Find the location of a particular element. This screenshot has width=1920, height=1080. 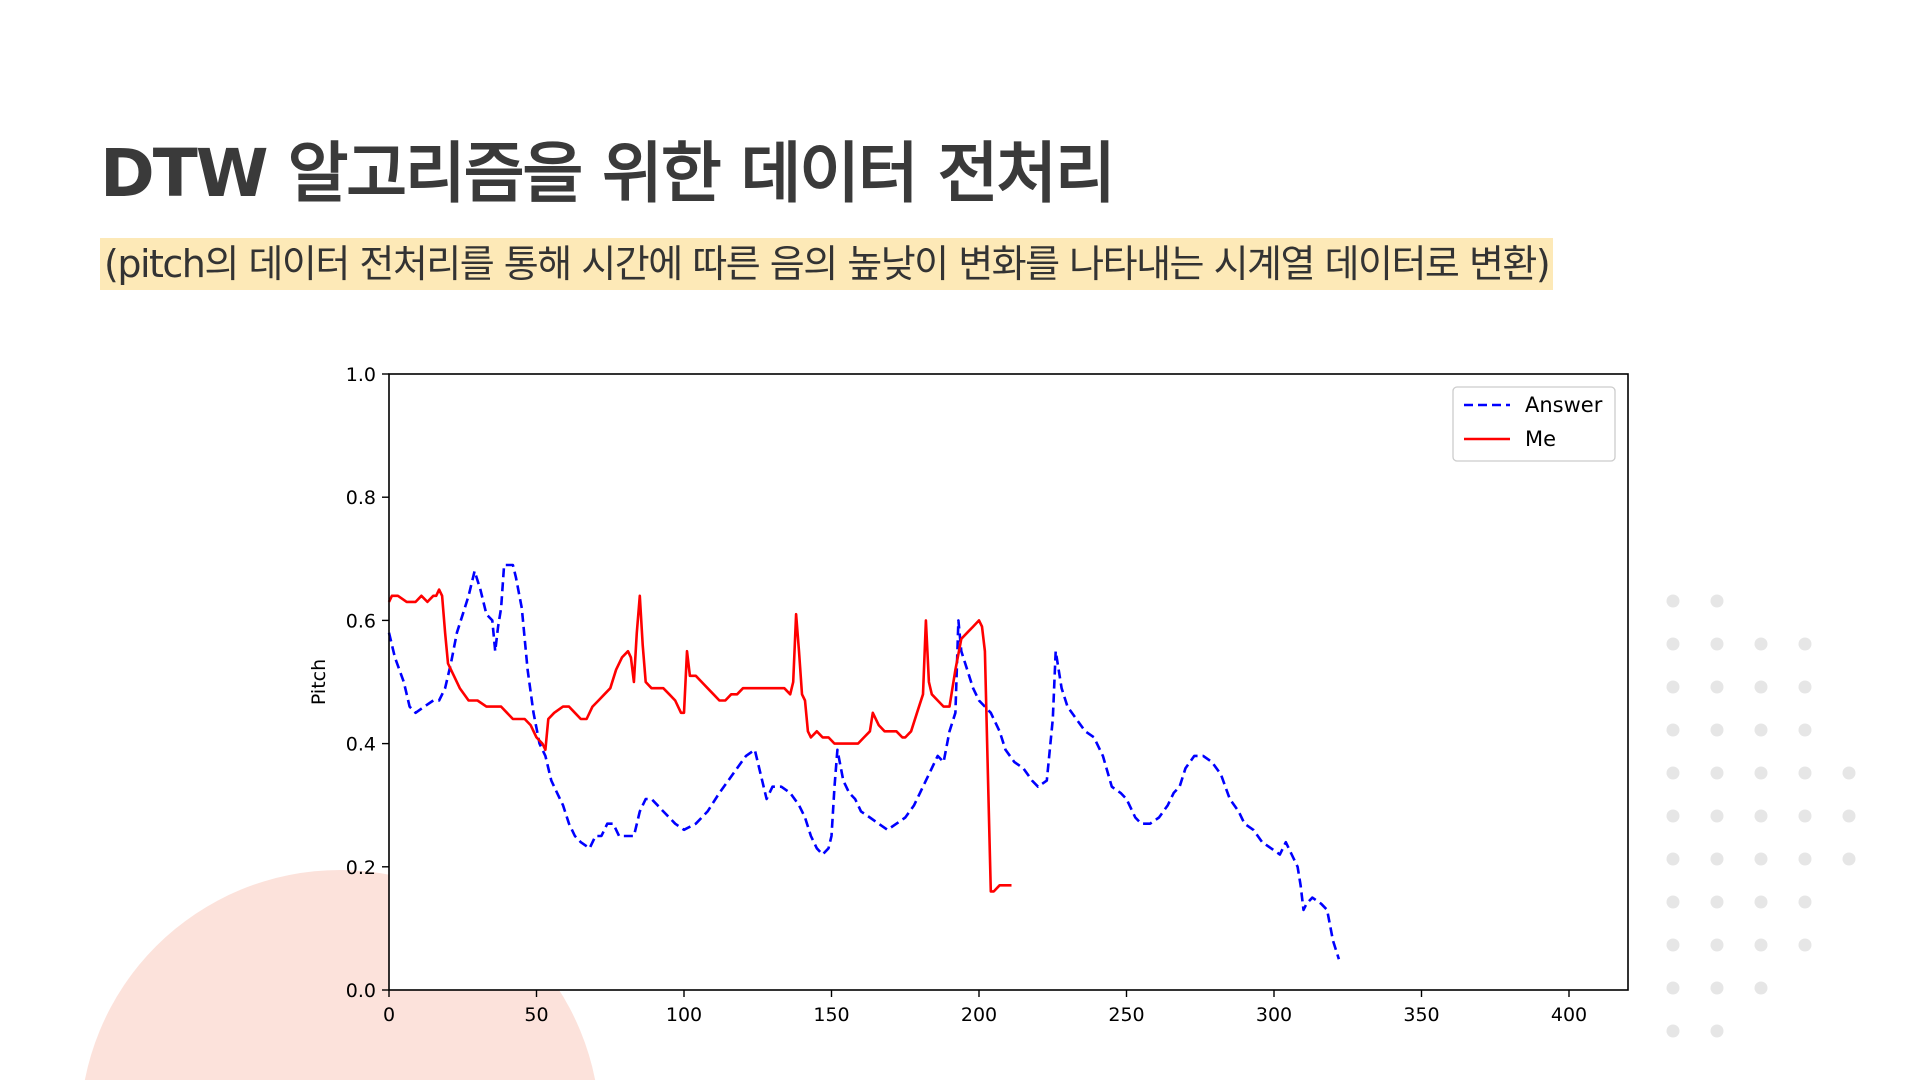

series-line-me is located at coordinates (699, 740).